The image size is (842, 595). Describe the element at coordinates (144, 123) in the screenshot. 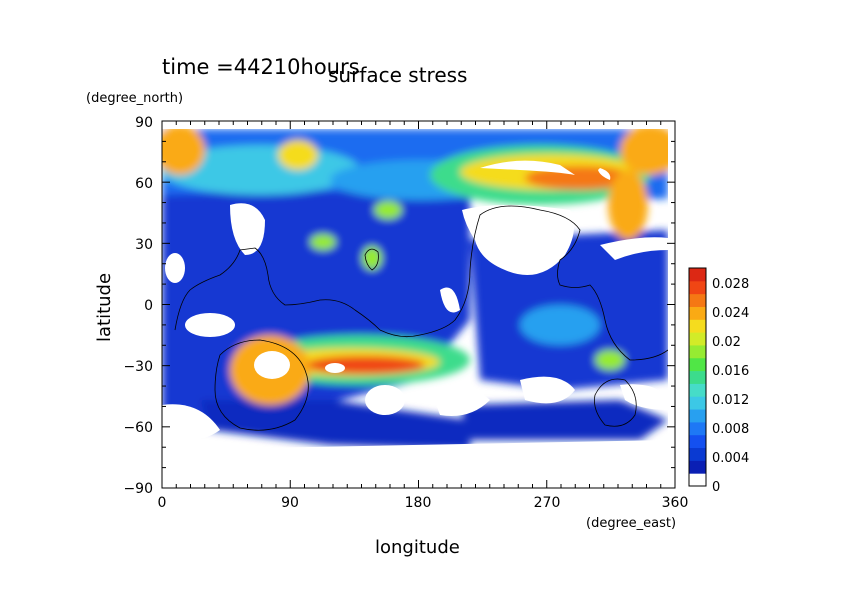

I see `y-tick-label: 90` at that location.